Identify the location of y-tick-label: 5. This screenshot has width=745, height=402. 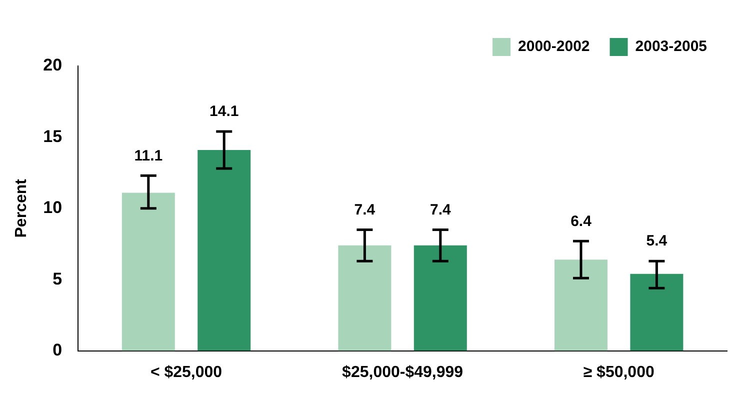
(57, 278).